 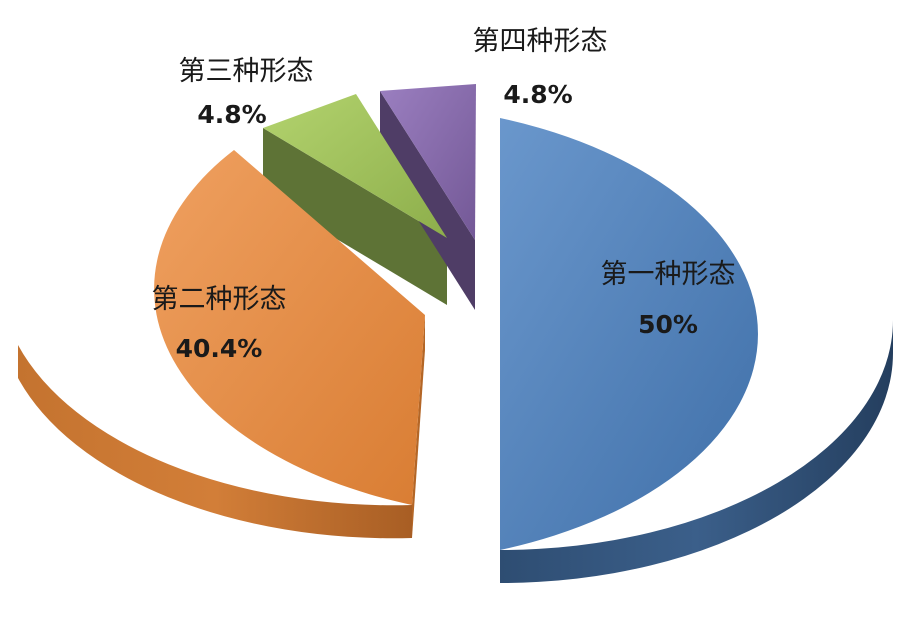 I want to click on slice-3-side, so click(x=355, y=216).